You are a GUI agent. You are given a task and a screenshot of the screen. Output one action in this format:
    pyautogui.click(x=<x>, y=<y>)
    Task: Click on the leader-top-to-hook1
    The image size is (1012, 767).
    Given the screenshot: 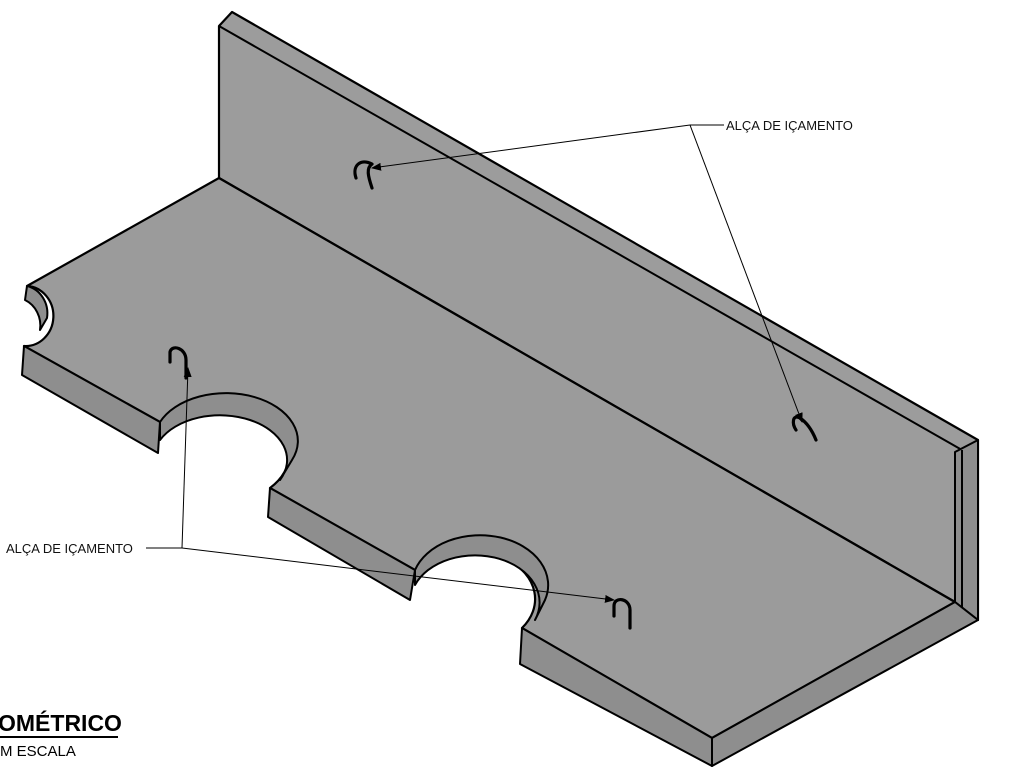 What is the action you would take?
    pyautogui.click(x=531, y=147)
    